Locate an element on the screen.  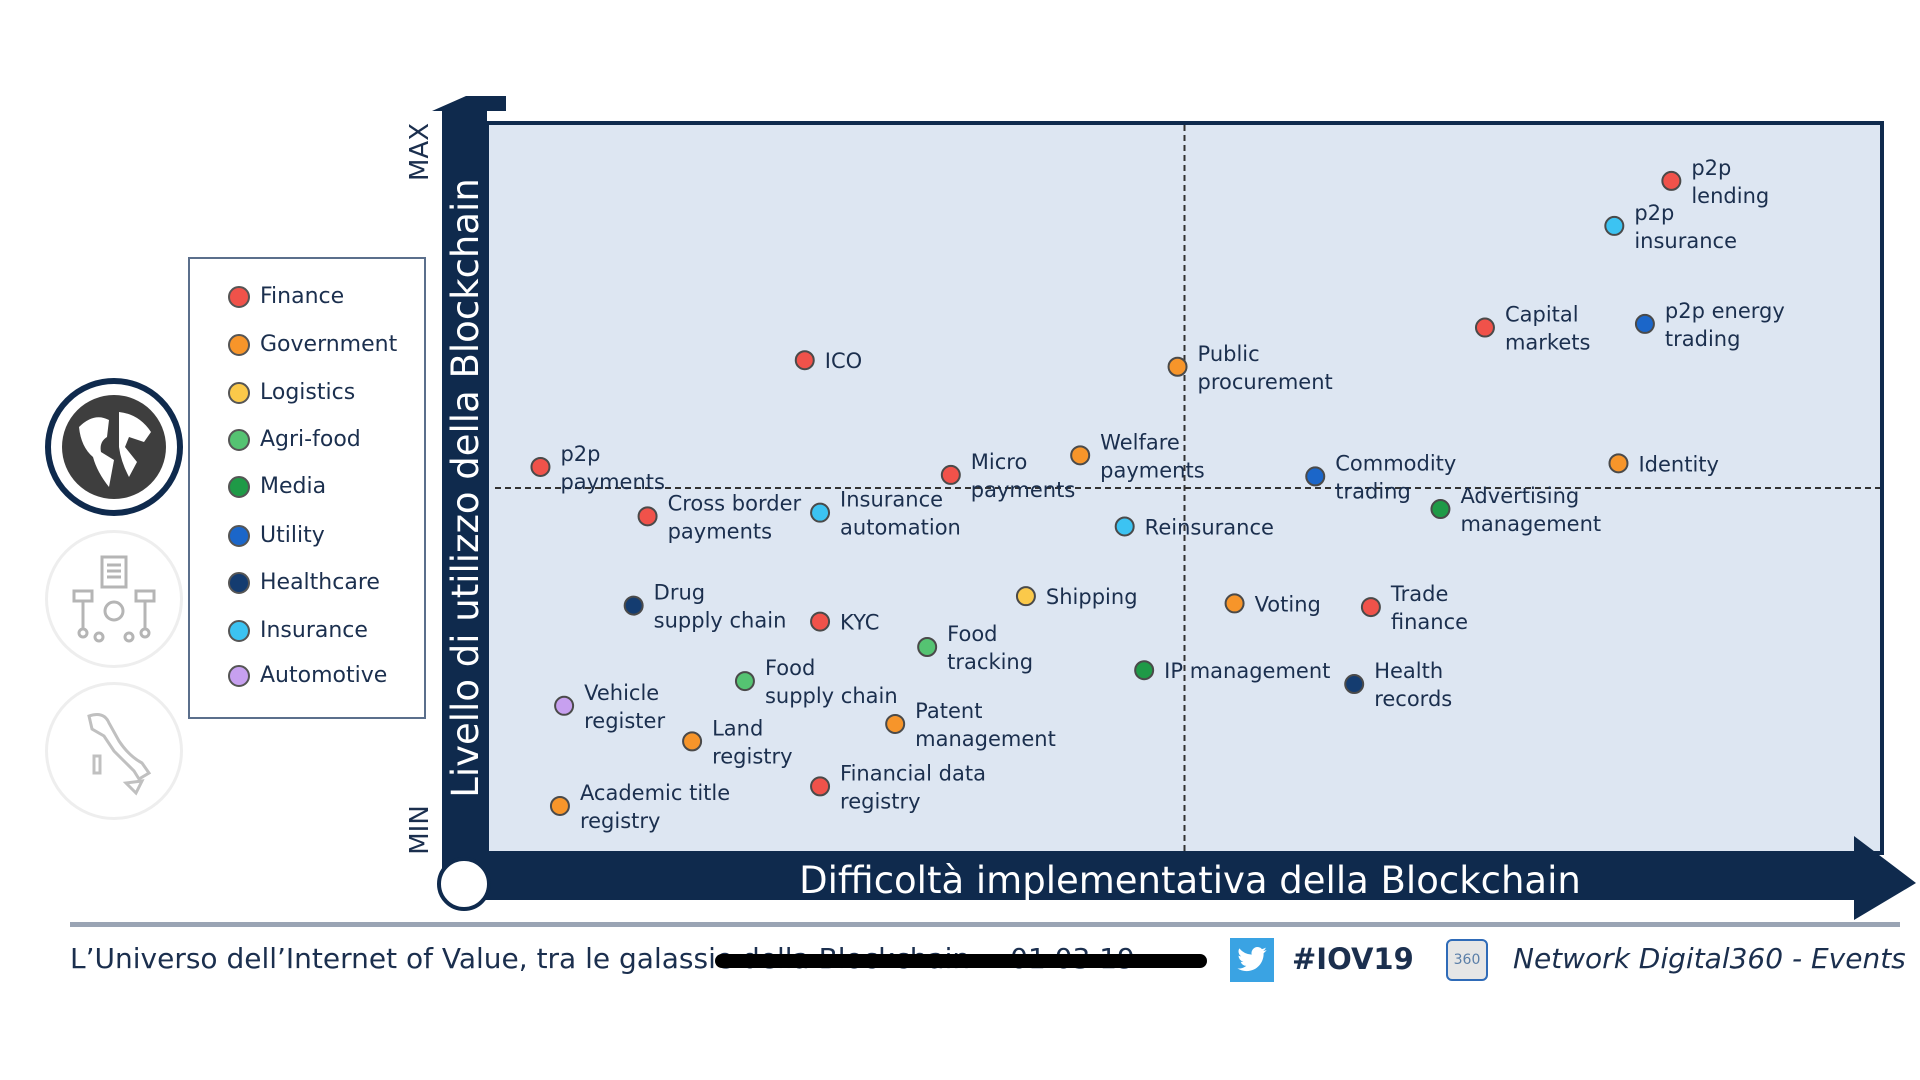
point-label: Insurance is located at coordinates (891, 500).